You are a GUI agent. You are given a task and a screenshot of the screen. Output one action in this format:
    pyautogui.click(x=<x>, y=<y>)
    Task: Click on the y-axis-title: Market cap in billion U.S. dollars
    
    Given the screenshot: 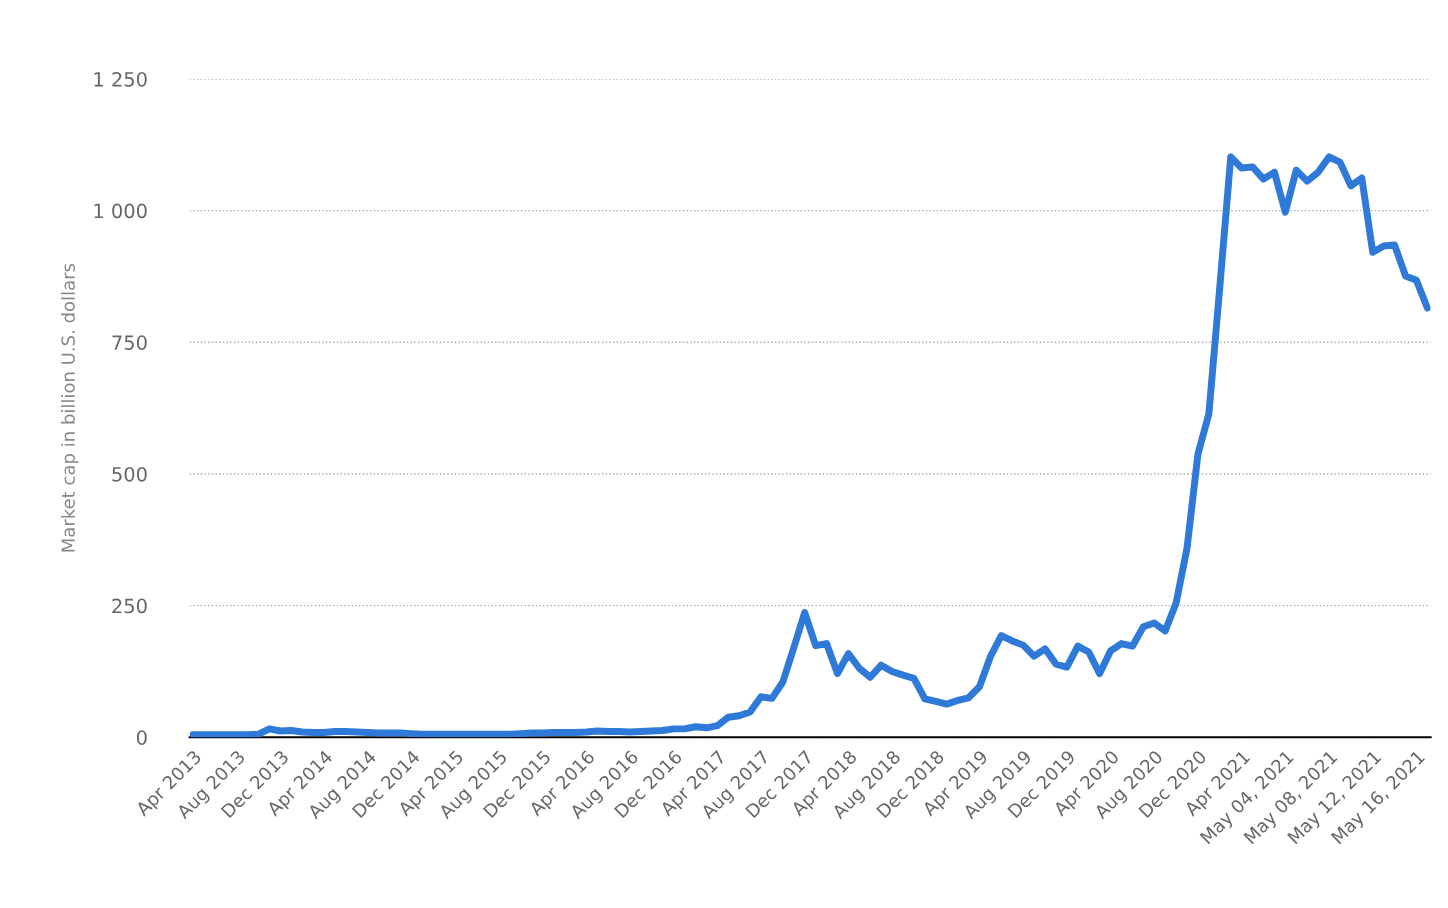 What is the action you would take?
    pyautogui.click(x=69, y=407)
    